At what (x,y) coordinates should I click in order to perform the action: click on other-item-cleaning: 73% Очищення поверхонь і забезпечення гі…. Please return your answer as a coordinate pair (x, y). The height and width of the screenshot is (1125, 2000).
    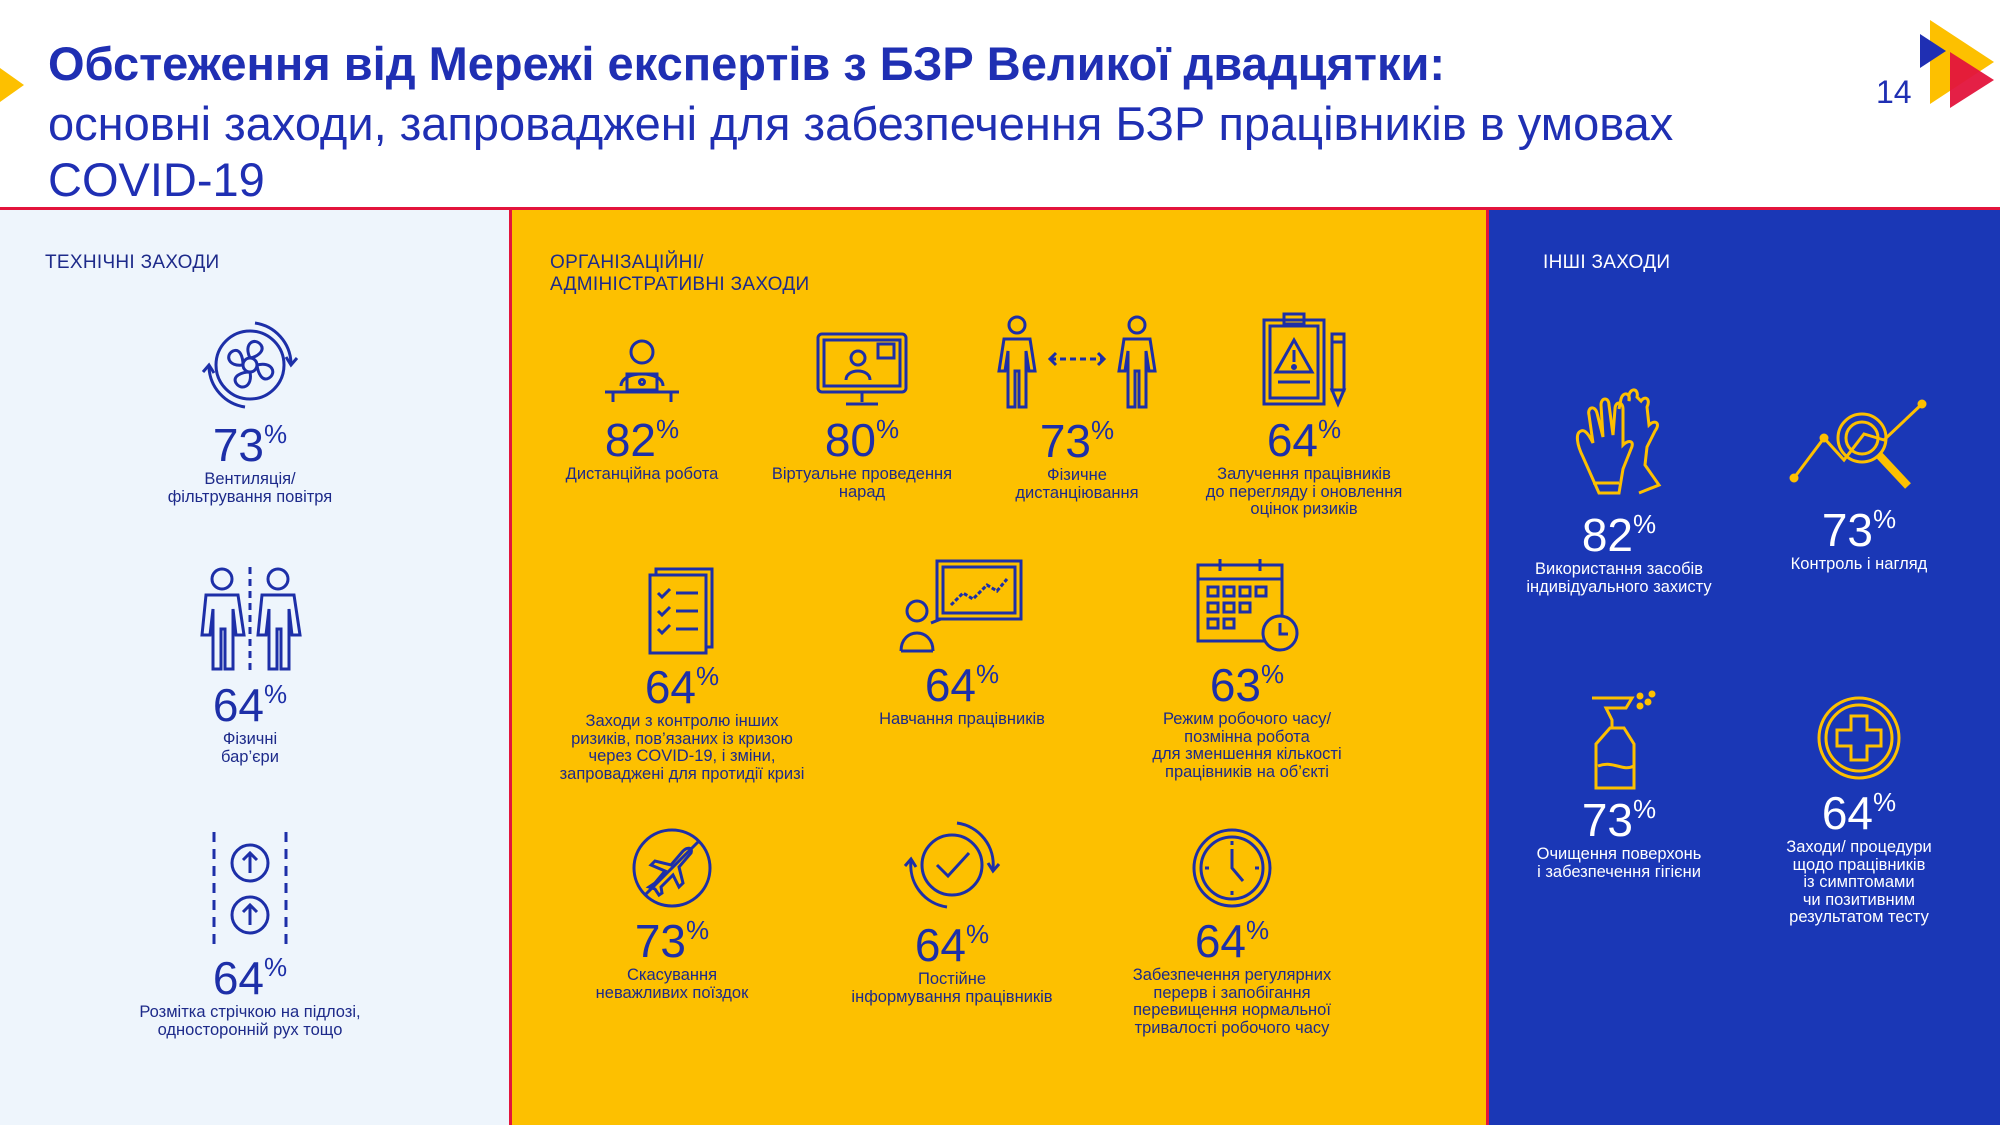
    Looking at the image, I should click on (1619, 785).